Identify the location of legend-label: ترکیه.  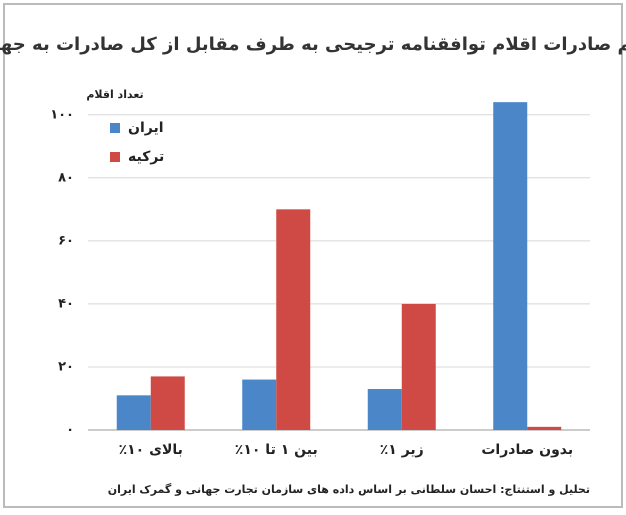
(146, 157).